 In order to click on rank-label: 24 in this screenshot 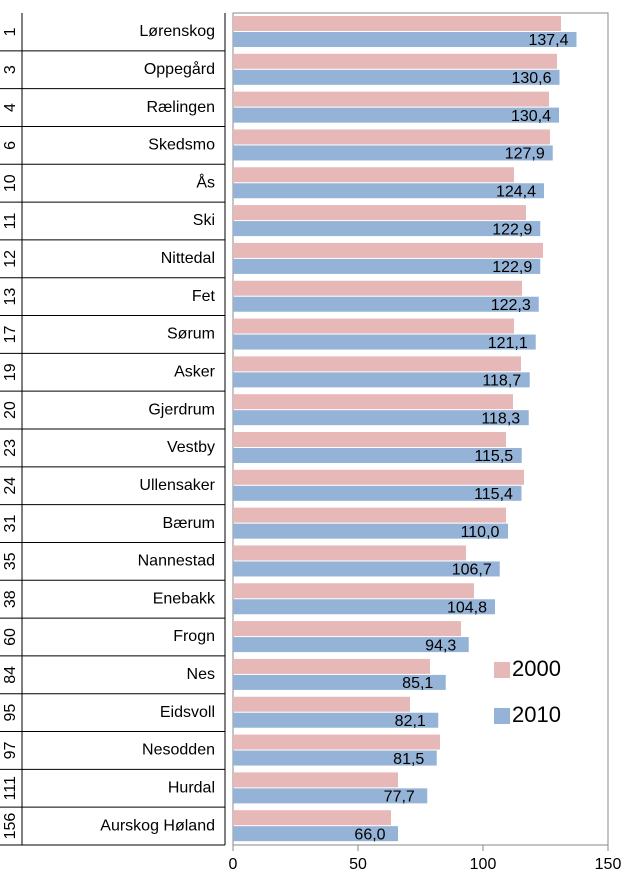, I will do `click(10, 486)`.